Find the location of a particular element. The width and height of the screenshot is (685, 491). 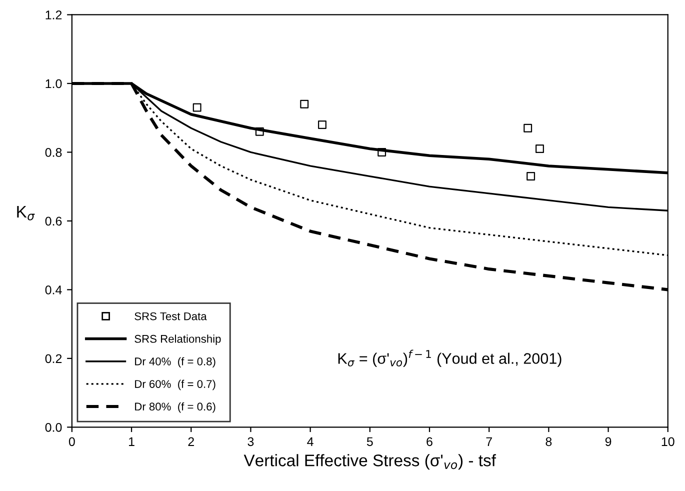

y-tick-label: 1.0 is located at coordinates (54, 83).